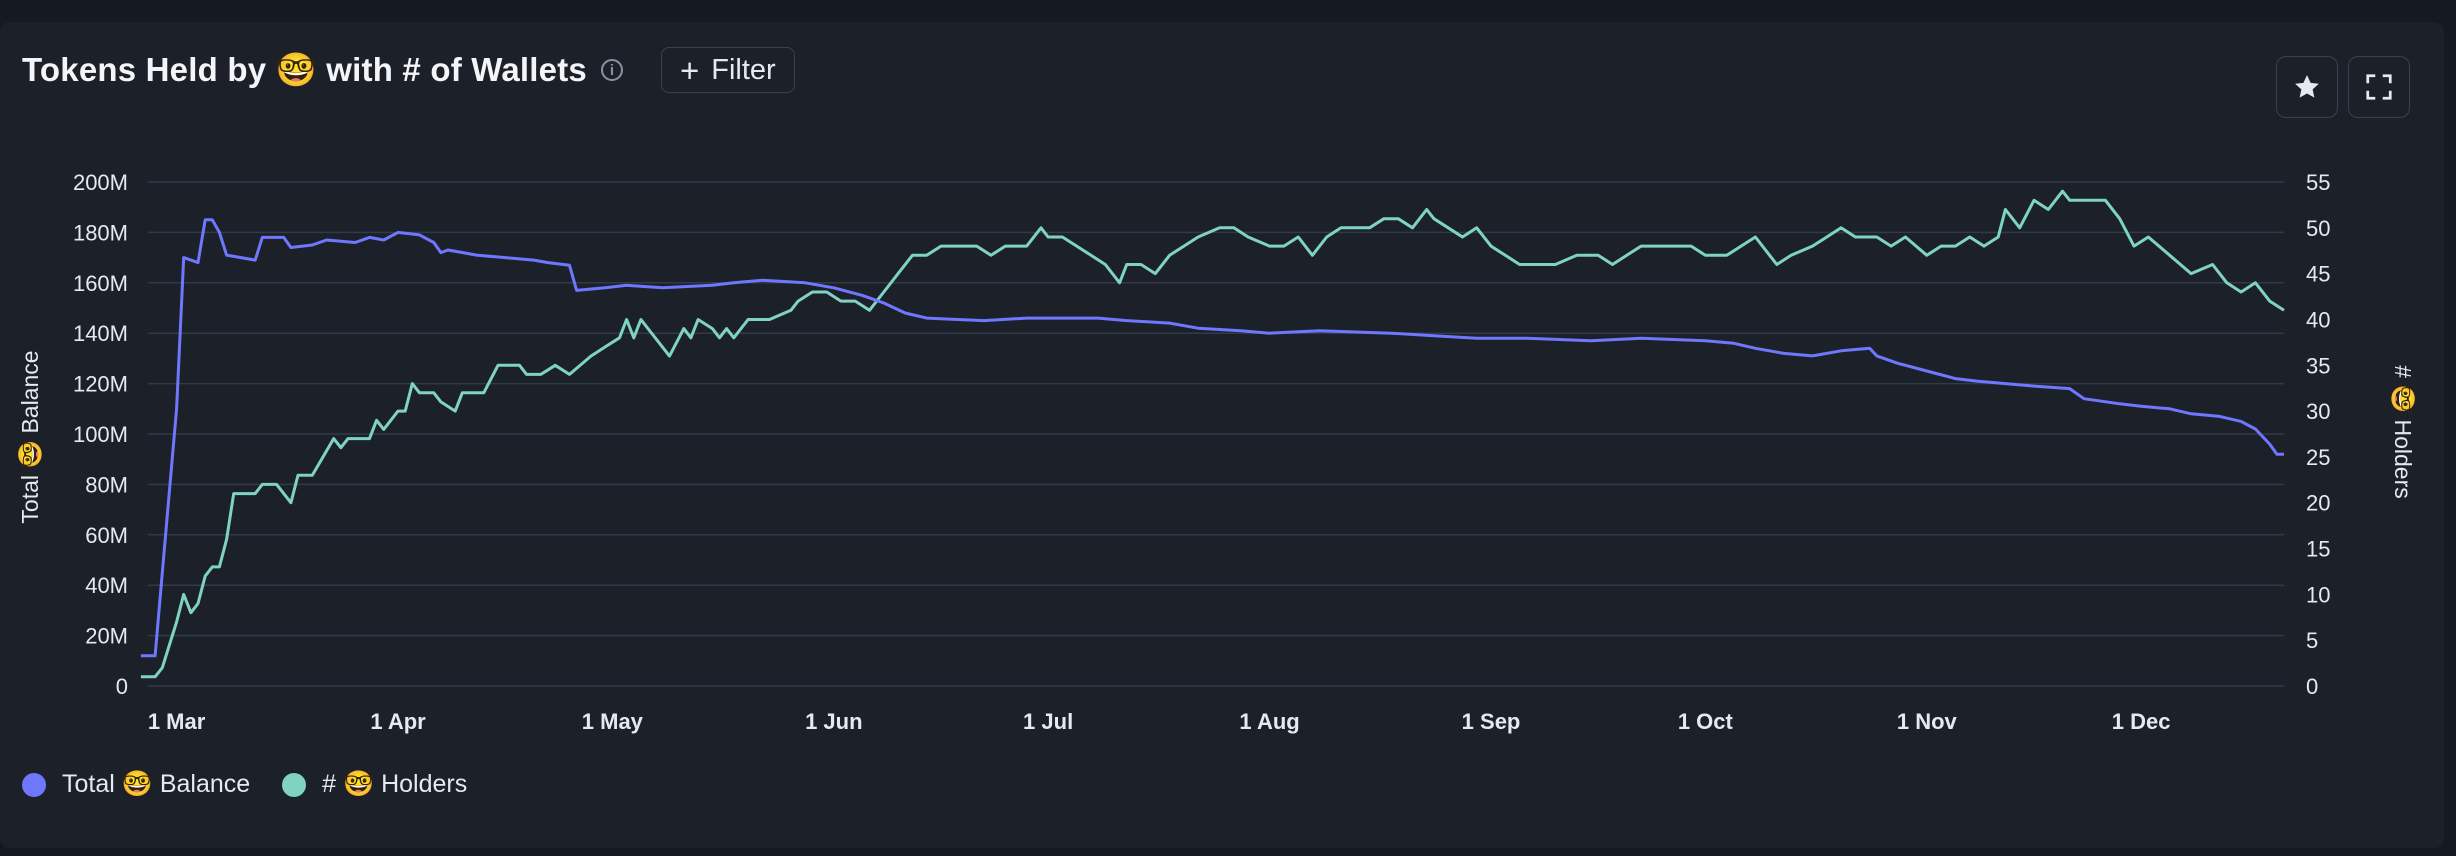 The height and width of the screenshot is (856, 2456). I want to click on fullscreen-button, so click(2379, 87).